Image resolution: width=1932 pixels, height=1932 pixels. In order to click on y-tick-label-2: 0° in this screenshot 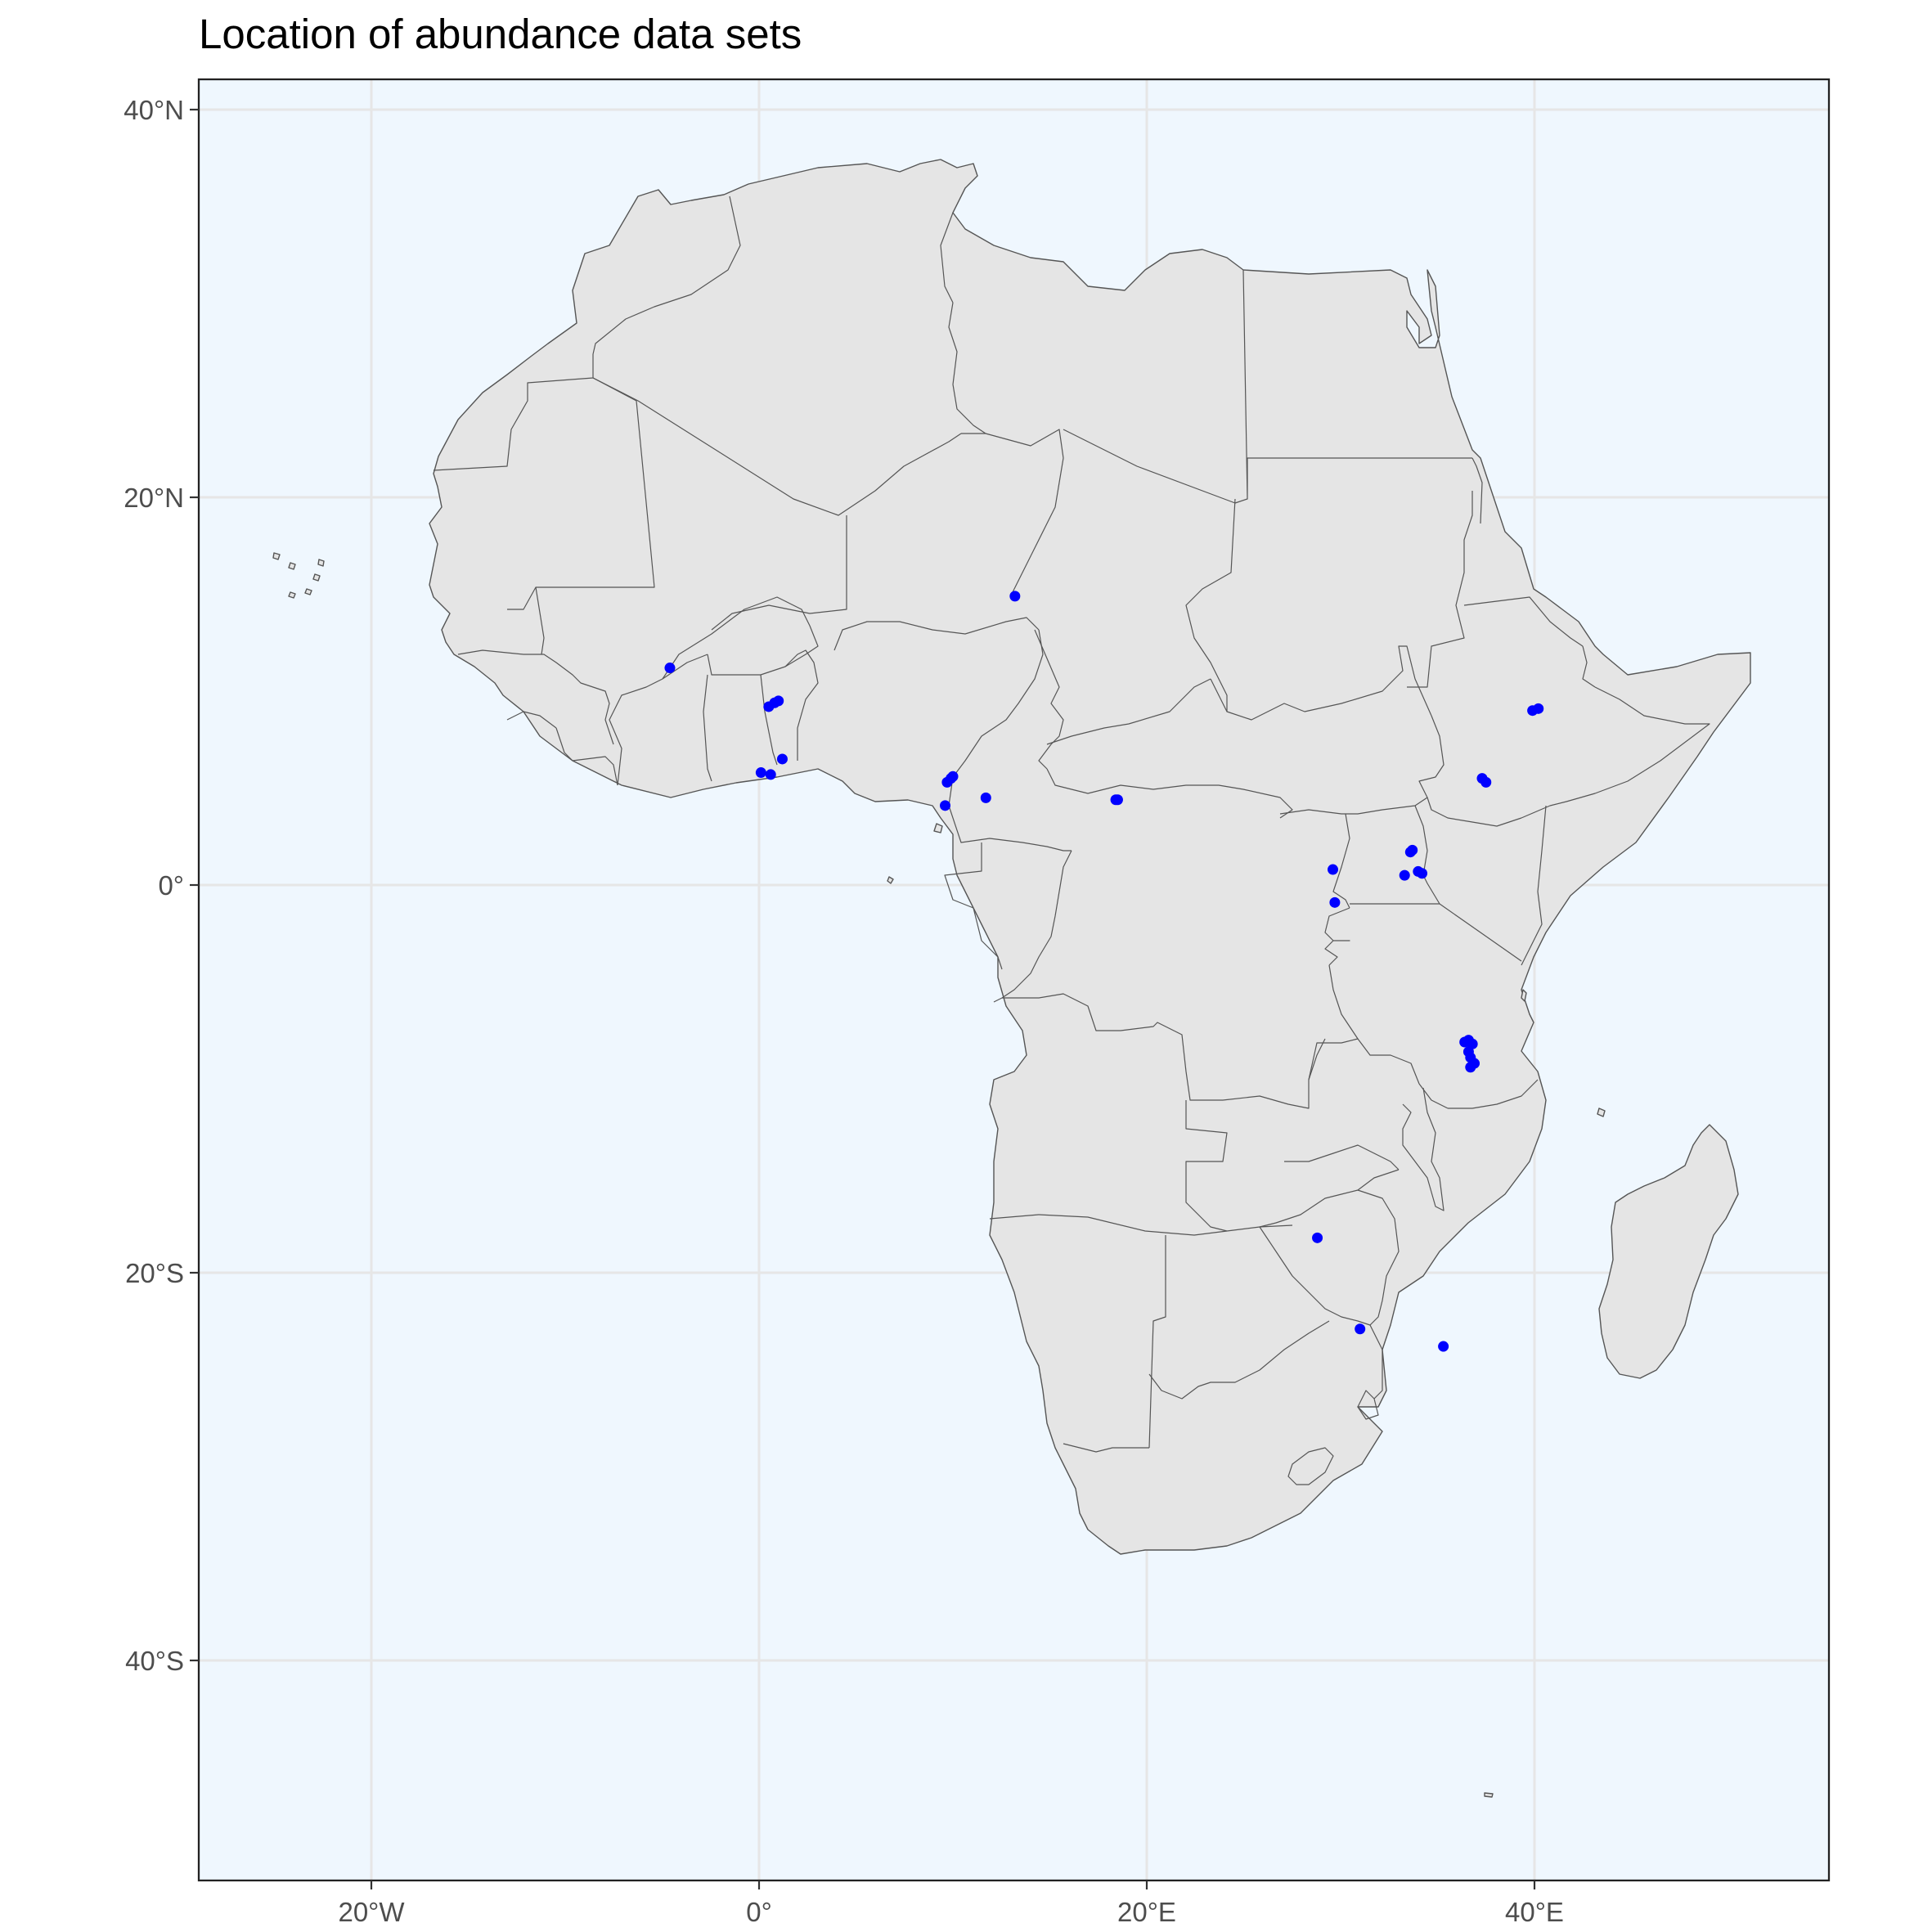, I will do `click(171, 886)`.